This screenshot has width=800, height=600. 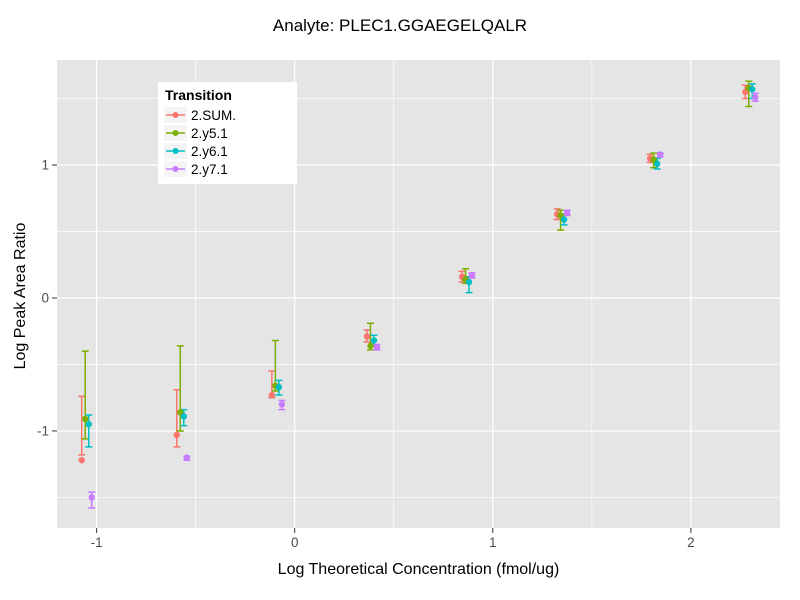 What do you see at coordinates (198, 95) in the screenshot?
I see `legend-title: Transition` at bounding box center [198, 95].